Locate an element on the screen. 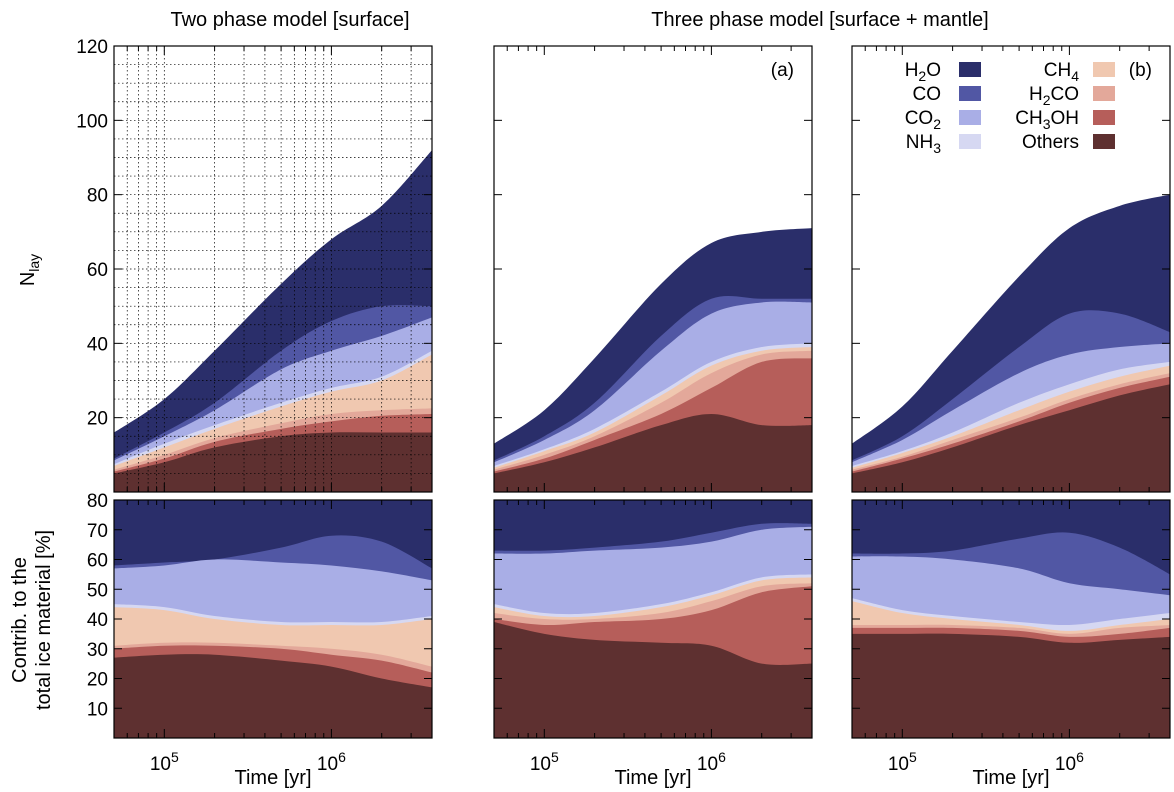  legend-label: CO is located at coordinates (927, 94).